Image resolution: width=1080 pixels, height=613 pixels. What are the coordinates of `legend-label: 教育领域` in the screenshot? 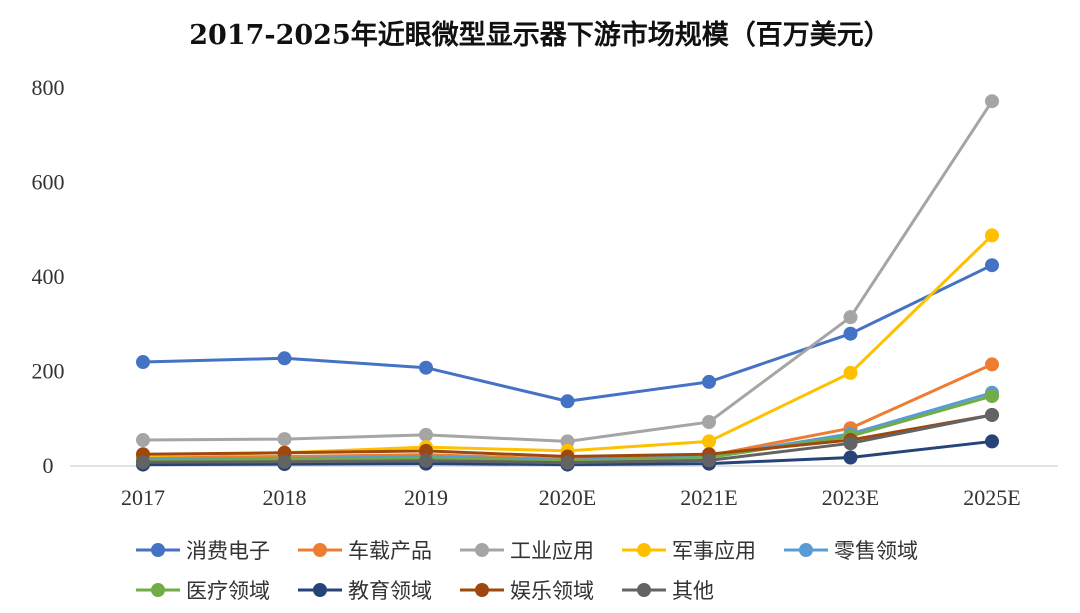 It's located at (390, 591).